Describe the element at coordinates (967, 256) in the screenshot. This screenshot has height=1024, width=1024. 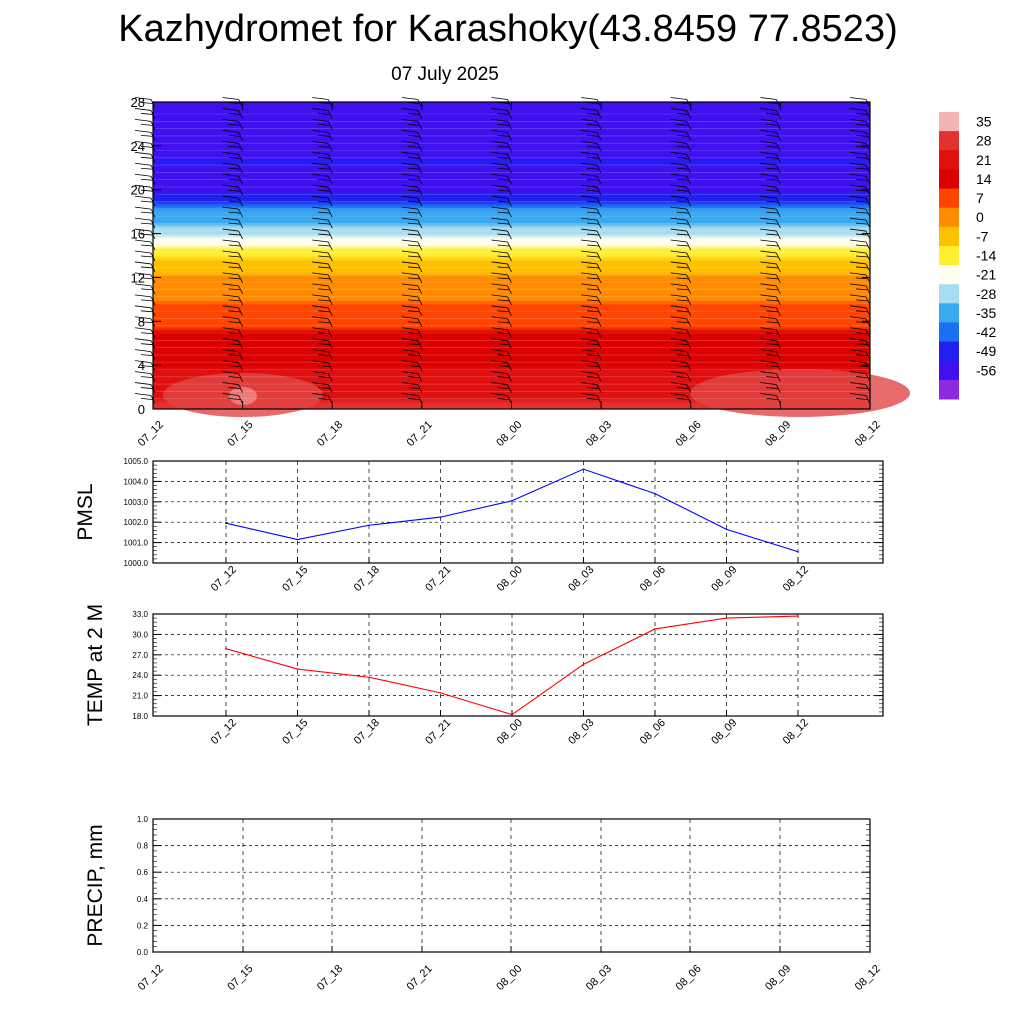
I see `colorbar: 35 28 21 14 7 0 -7 -14 -21 -28 -35 -42 -49 -56` at that location.